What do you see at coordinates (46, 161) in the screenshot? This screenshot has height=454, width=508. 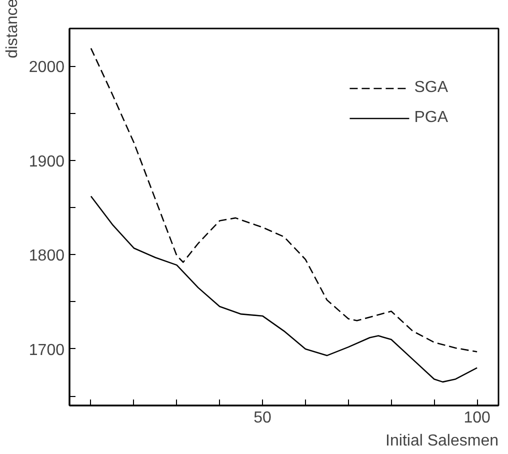 I see `y-tick-label: 1900` at bounding box center [46, 161].